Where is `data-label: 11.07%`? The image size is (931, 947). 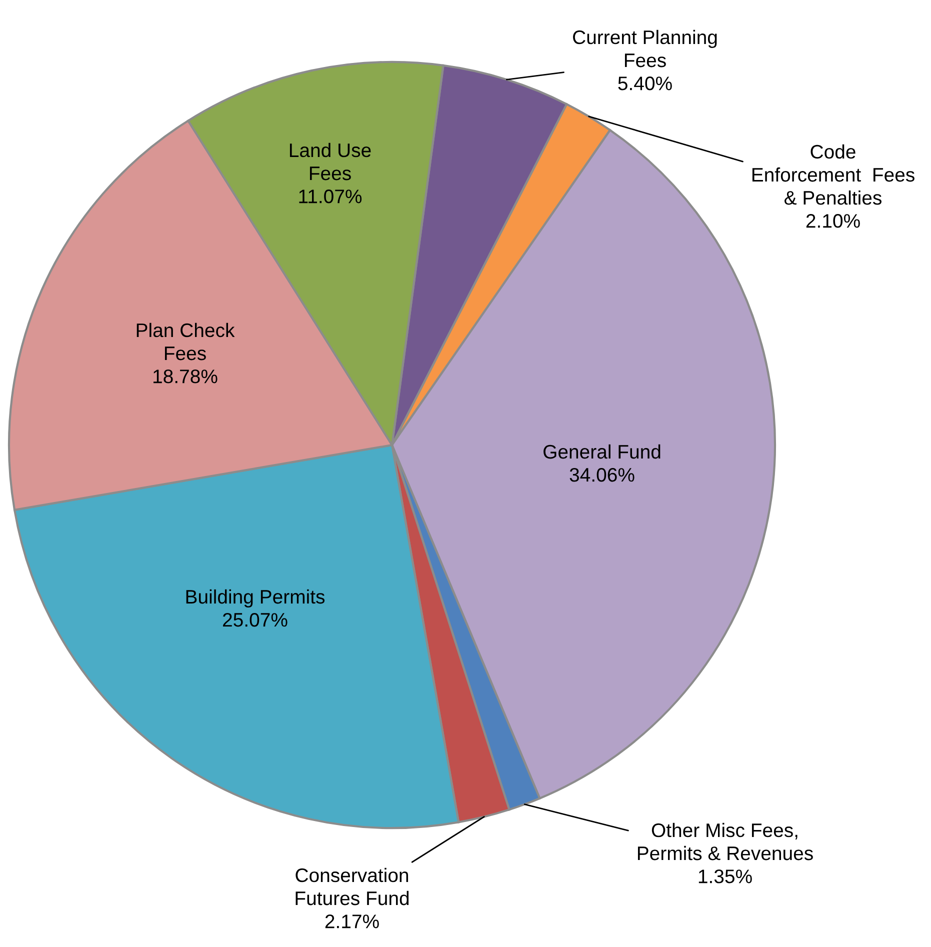
data-label: 11.07% is located at coordinates (330, 197).